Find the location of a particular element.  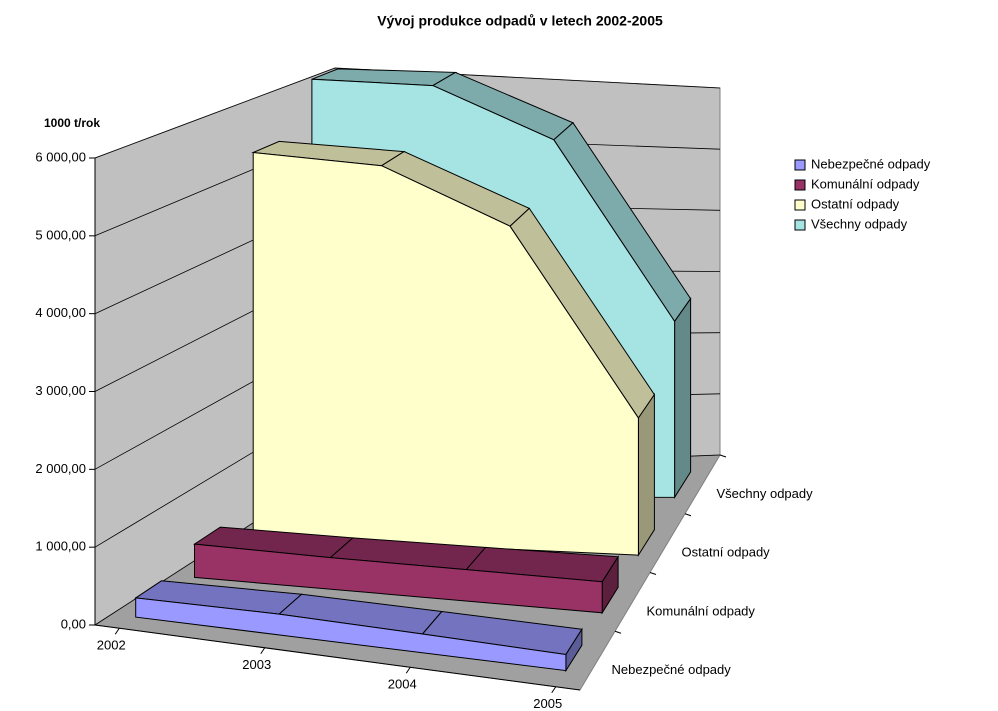

x-tick-label: 2002 is located at coordinates (111, 645).